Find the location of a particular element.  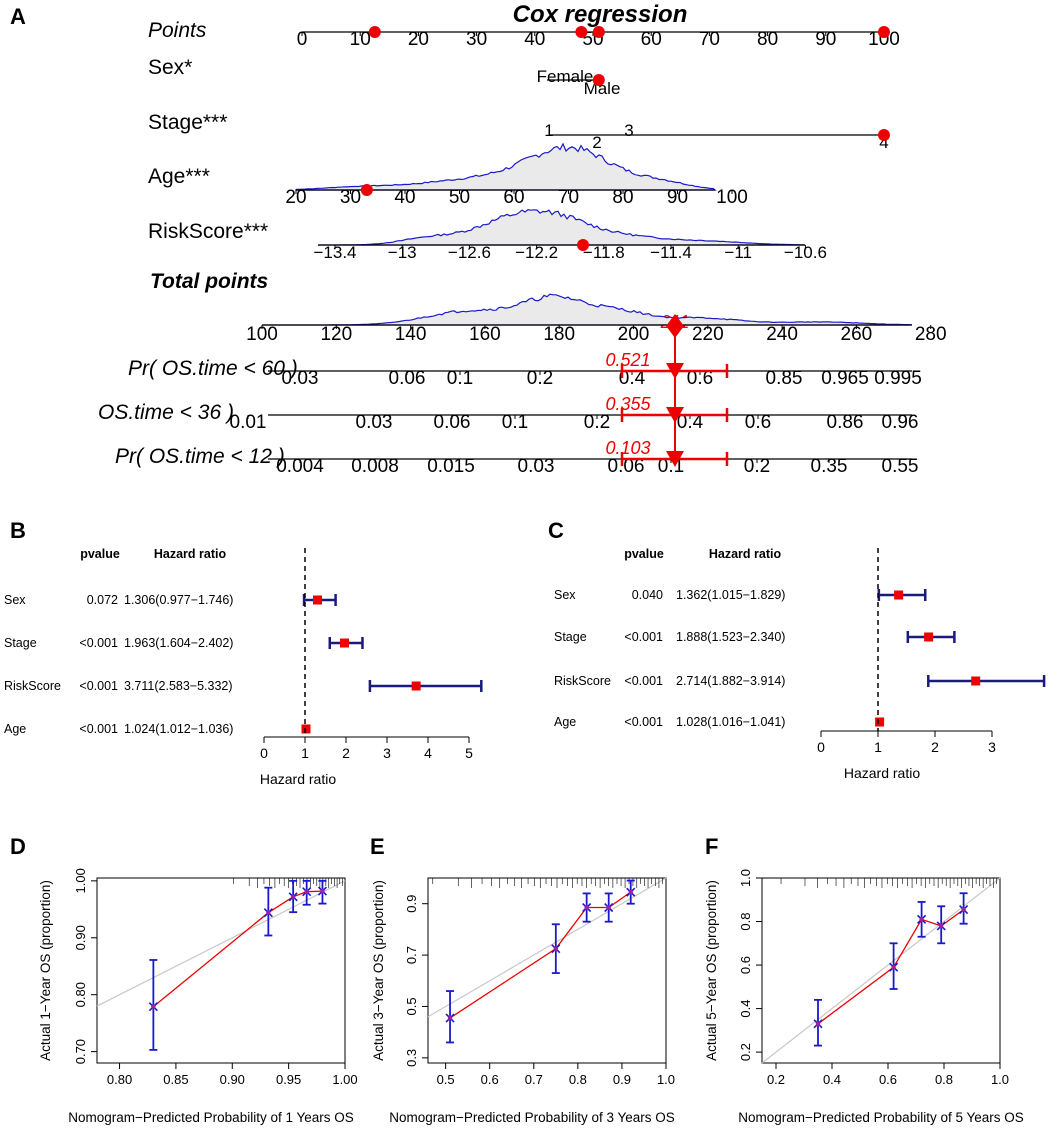

points-axis-tick-label: 20 is located at coordinates (418, 39).